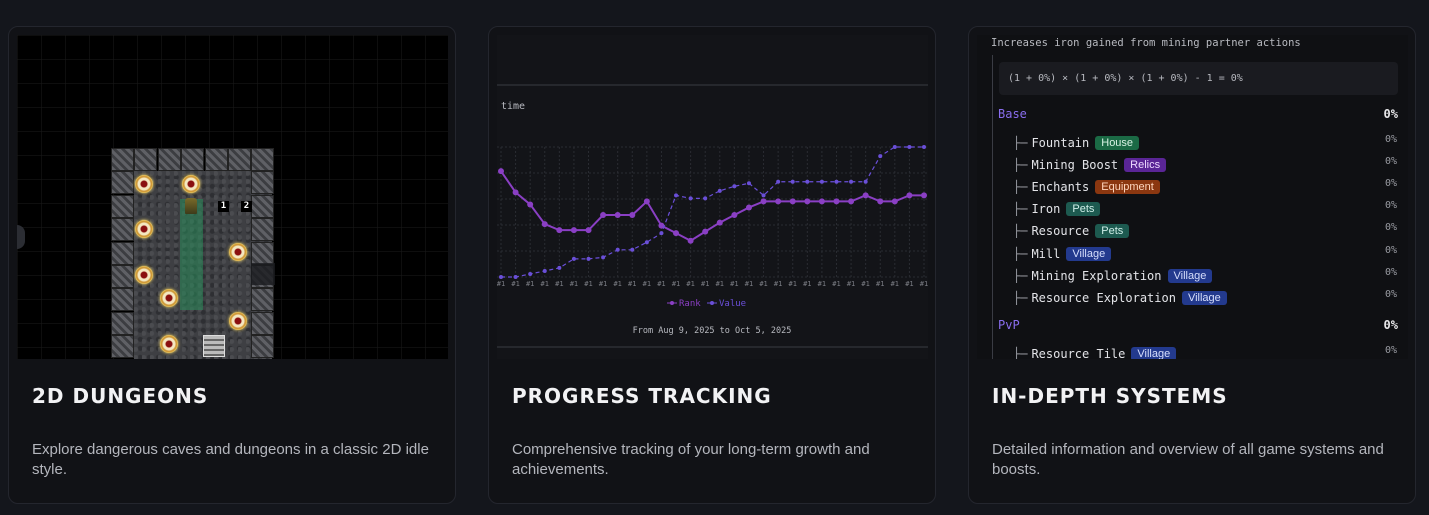 This screenshot has height=515, width=1429. Describe the element at coordinates (1060, 187) in the screenshot. I see `boost-name: Enchants` at that location.